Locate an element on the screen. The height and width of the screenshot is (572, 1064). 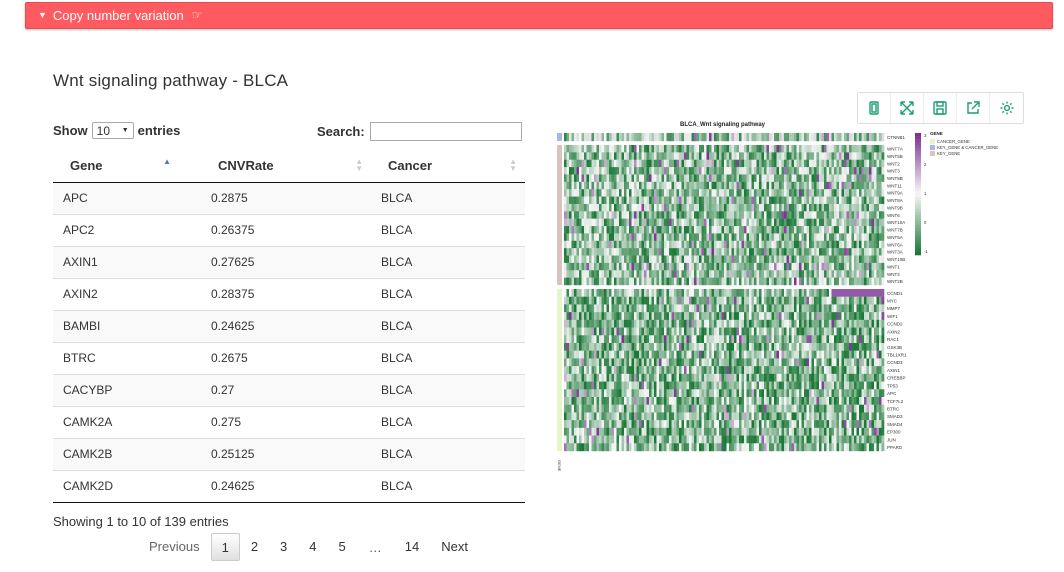
heatmap-gene-label: WNT11 is located at coordinates (894, 185).